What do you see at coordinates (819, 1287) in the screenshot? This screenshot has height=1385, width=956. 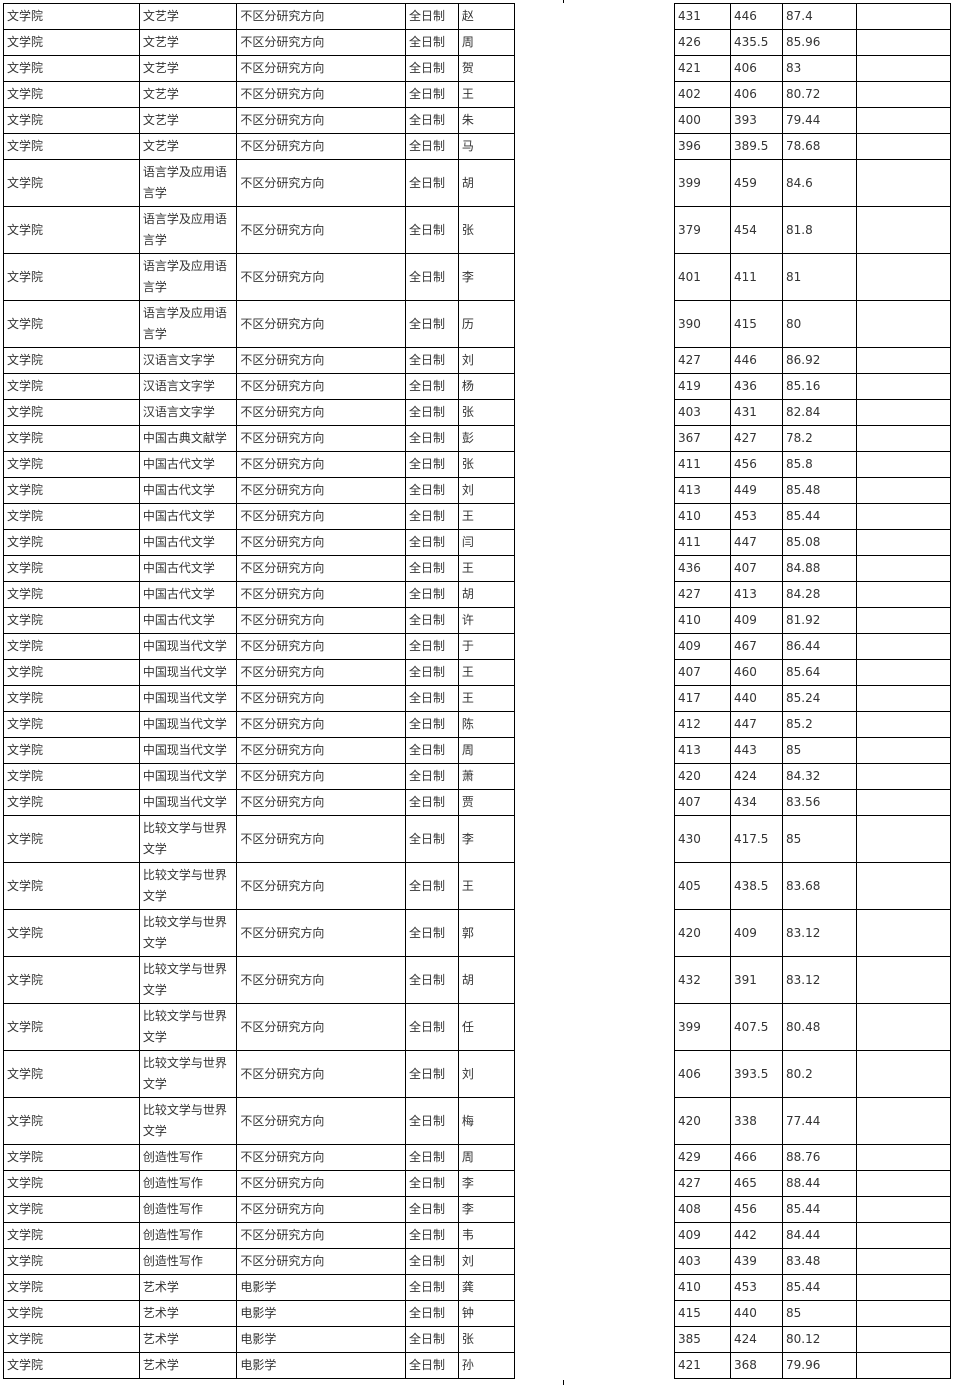 I see `total-score-cell: 85.44` at bounding box center [819, 1287].